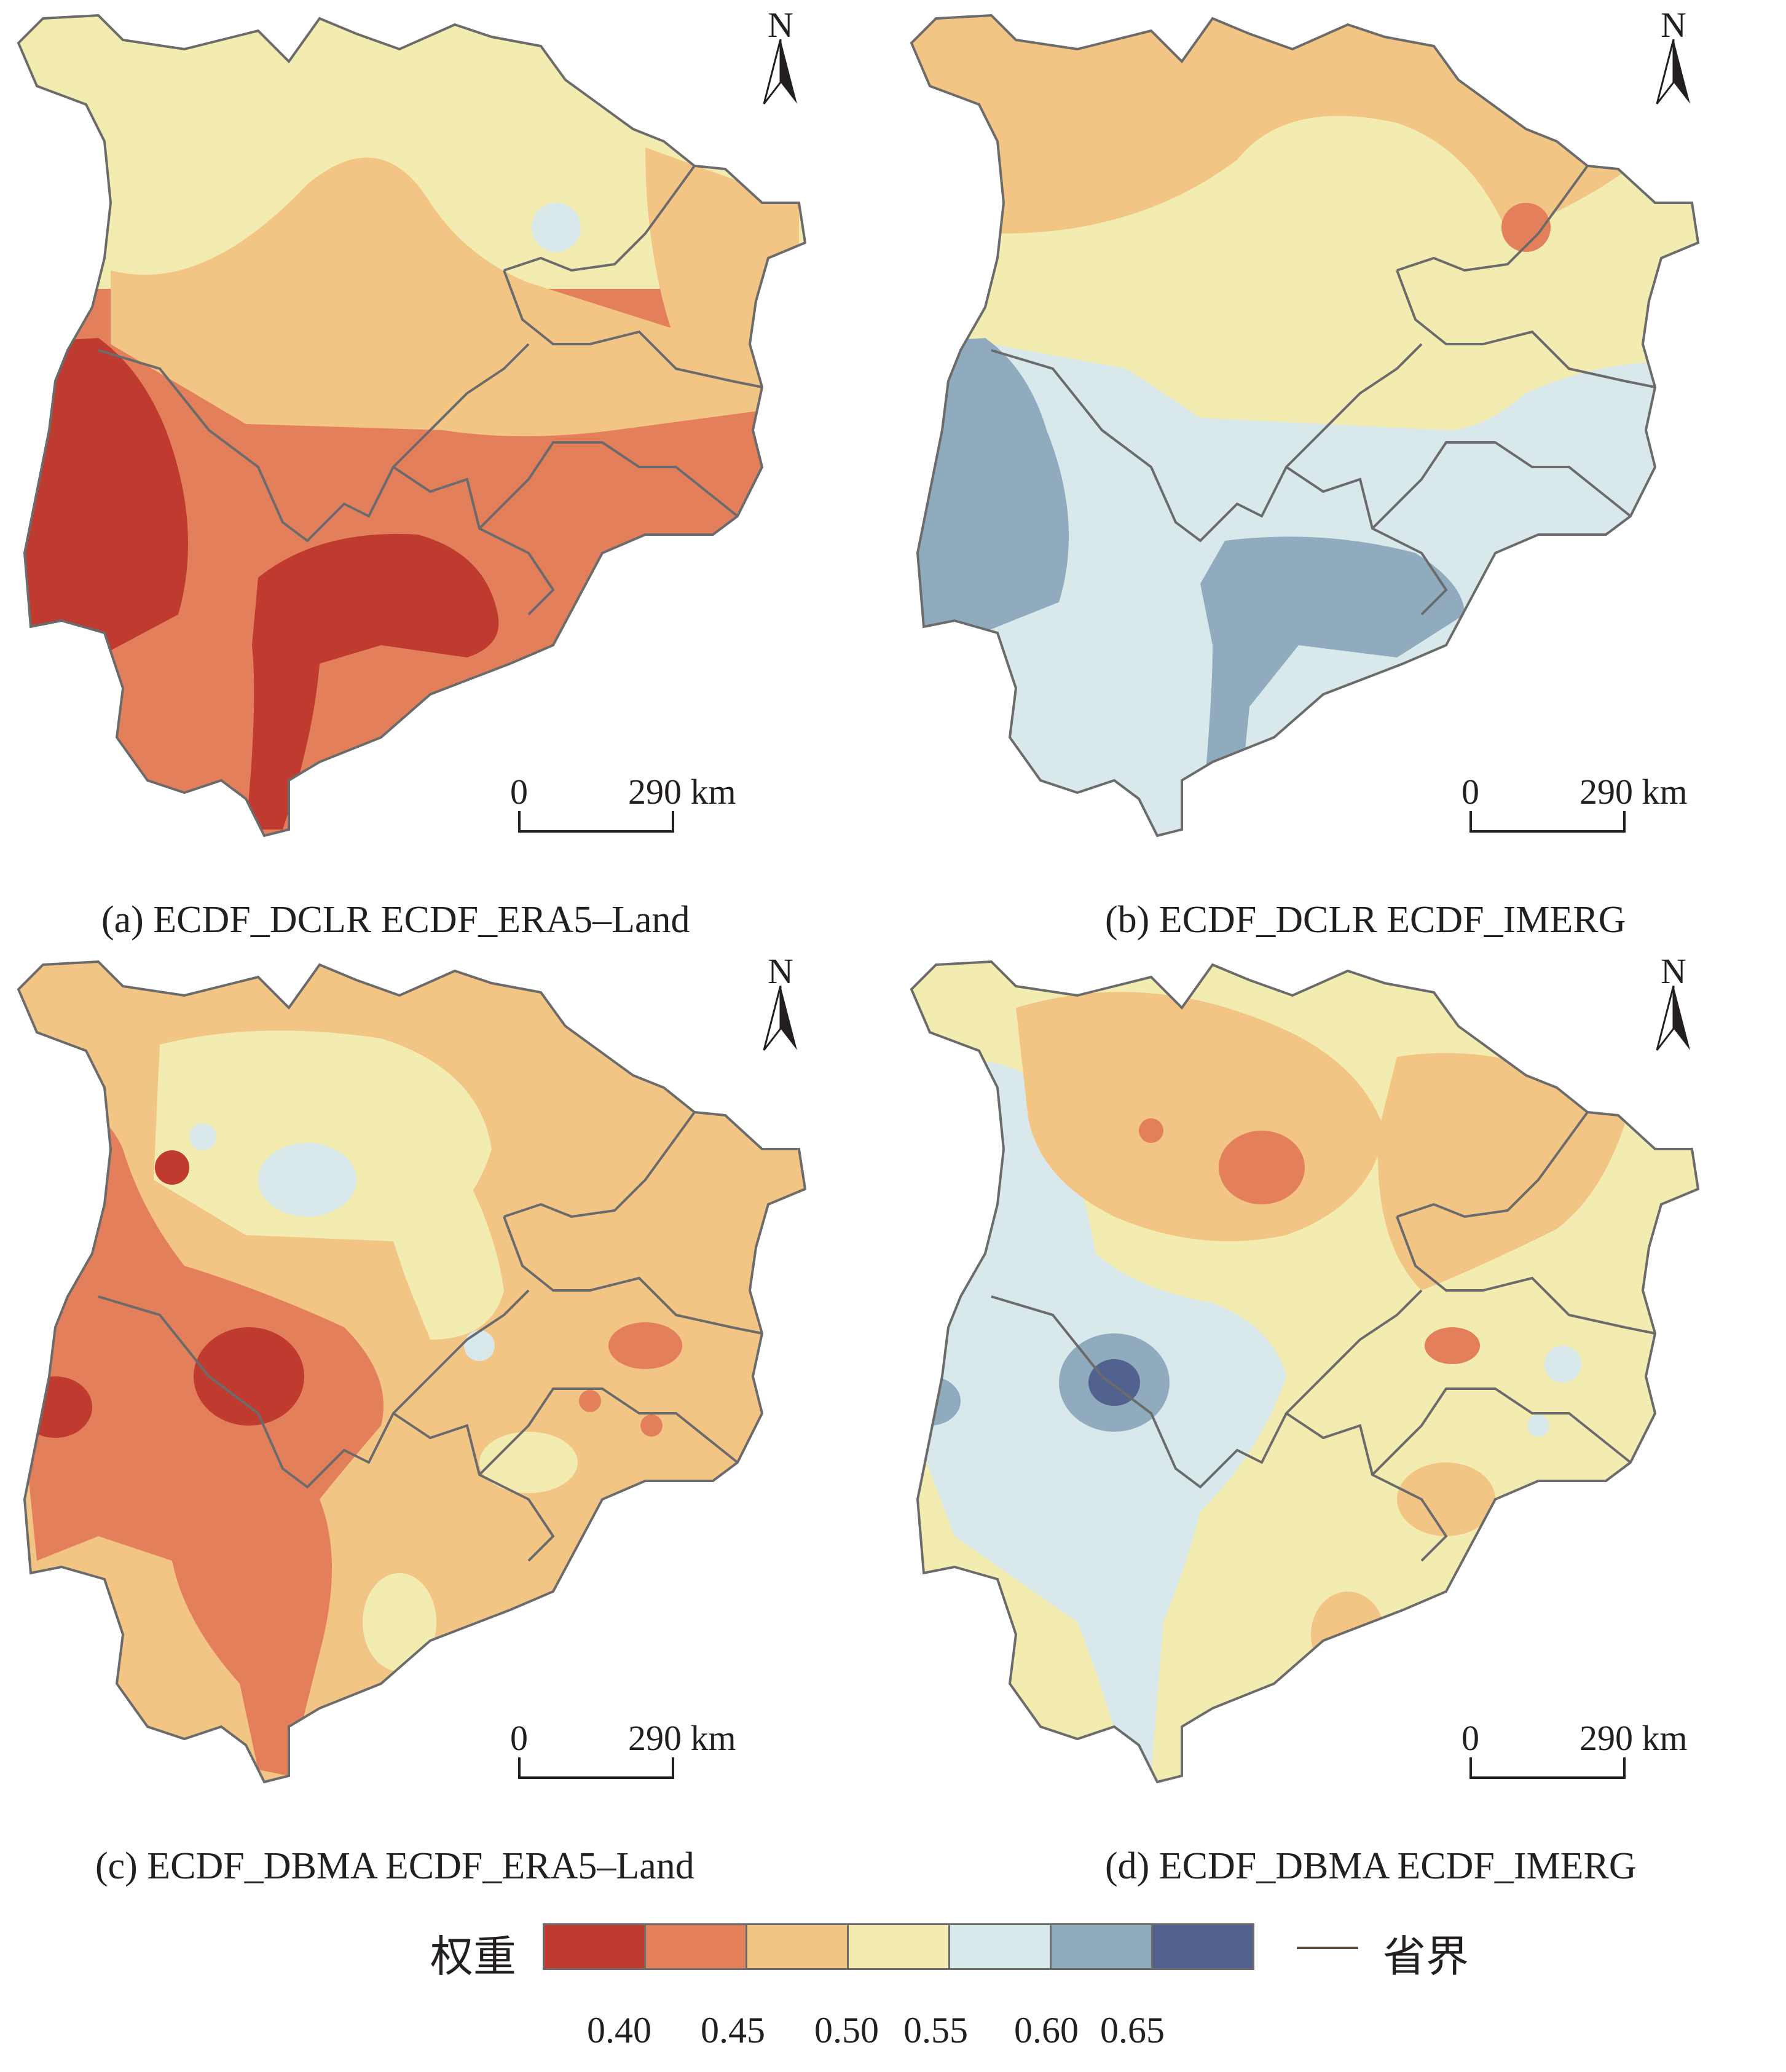 This screenshot has width=1786, height=2072. I want to click on north-arrow-a: N, so click(781, 56).